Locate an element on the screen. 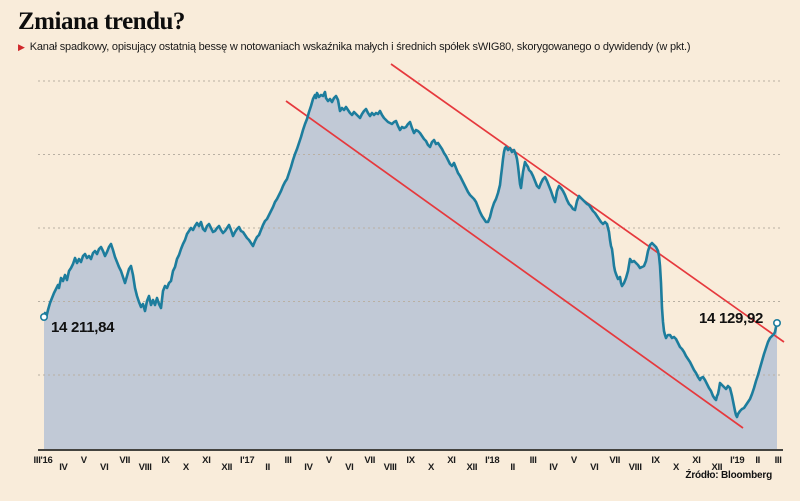 The image size is (800, 501). page-title: Zmiana trendu? is located at coordinates (101, 21).